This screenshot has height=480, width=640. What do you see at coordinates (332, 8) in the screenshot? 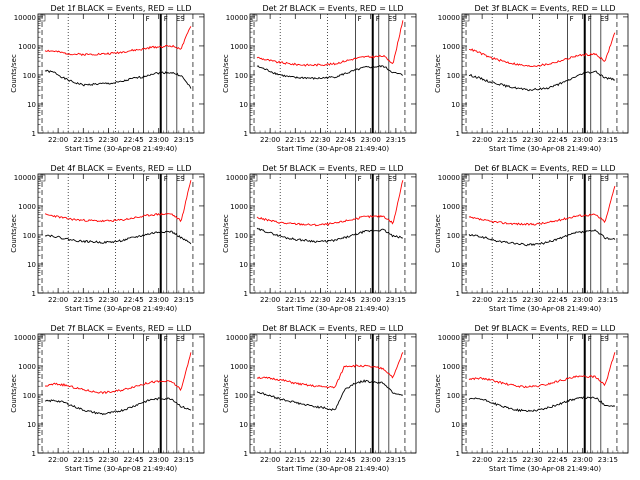
I see `panel-title: Det 2f BLACK = Events, RED = LLD` at bounding box center [332, 8].